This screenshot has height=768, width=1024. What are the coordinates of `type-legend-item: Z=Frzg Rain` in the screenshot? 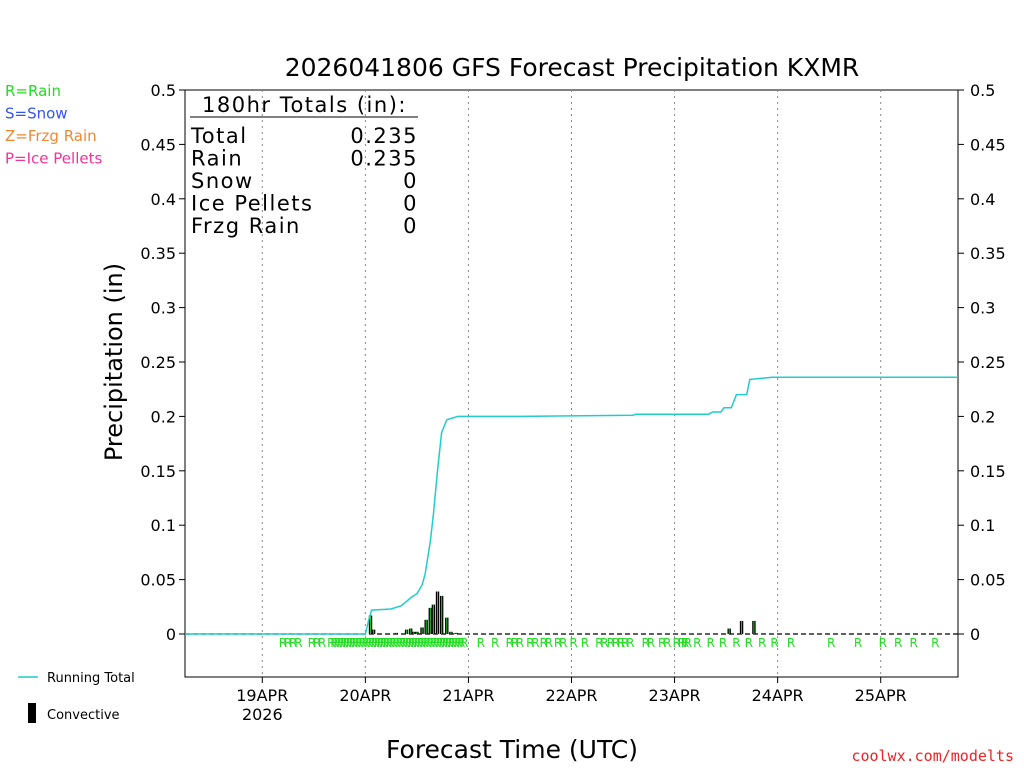 It's located at (51, 136).